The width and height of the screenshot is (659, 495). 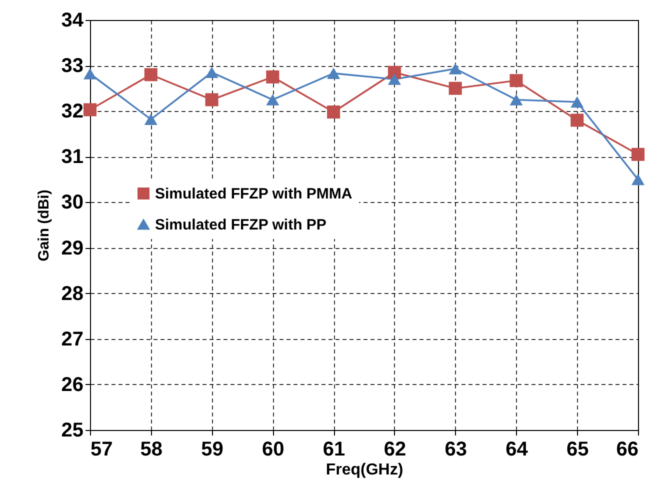 What do you see at coordinates (72, 431) in the screenshot?
I see `y-tick-label: 25` at bounding box center [72, 431].